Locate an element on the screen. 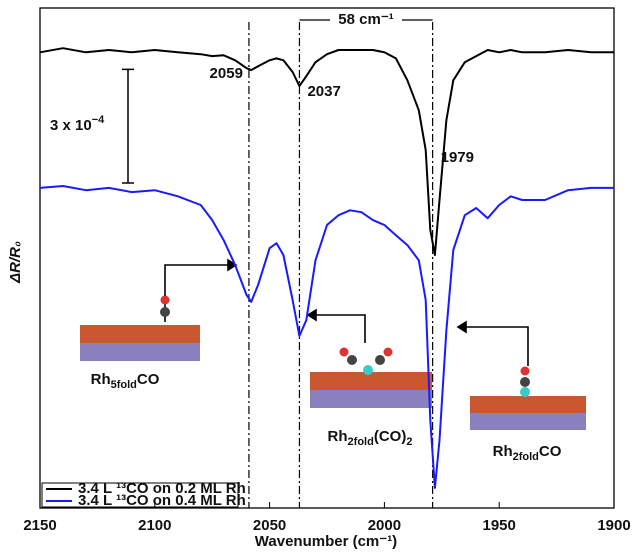 This screenshot has width=633, height=552. peak-label: 2037 is located at coordinates (323, 91).